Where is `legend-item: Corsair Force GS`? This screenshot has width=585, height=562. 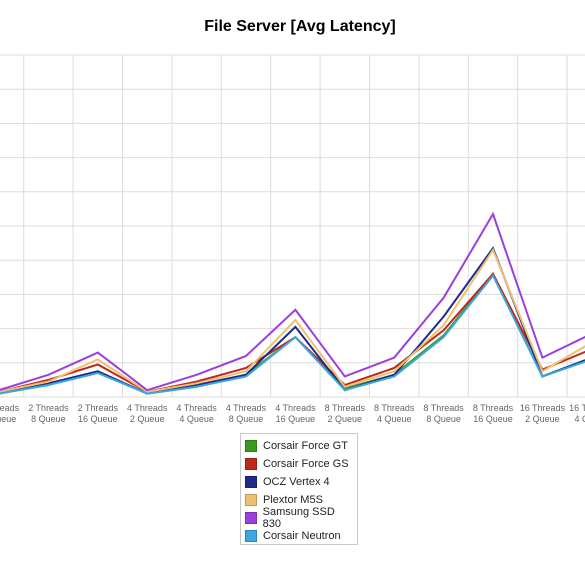 legend-item: Corsair Force GS is located at coordinates (299, 464).